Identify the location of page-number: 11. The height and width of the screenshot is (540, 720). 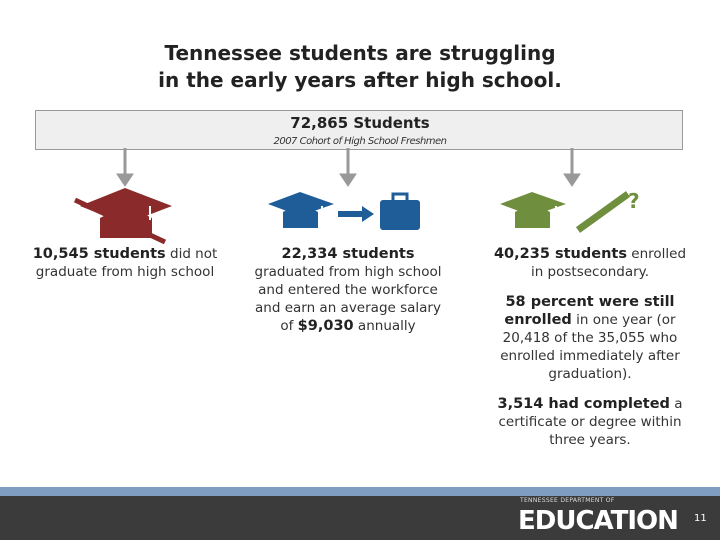
(700, 518).